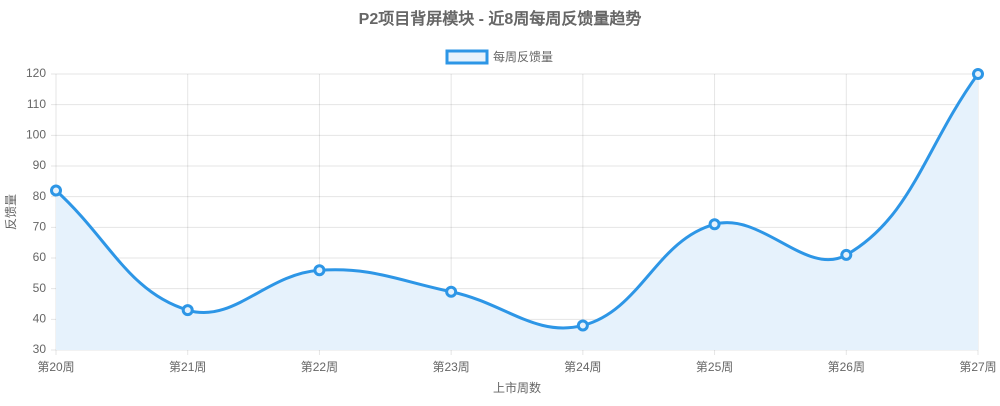  Describe the element at coordinates (40, 319) in the screenshot. I see `y-tick-label: 40` at that location.